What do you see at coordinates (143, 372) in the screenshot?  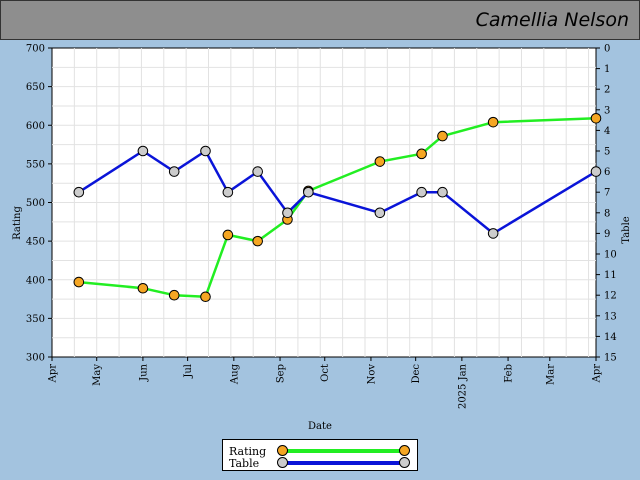 I see `x-tick-label: Jun` at bounding box center [143, 372].